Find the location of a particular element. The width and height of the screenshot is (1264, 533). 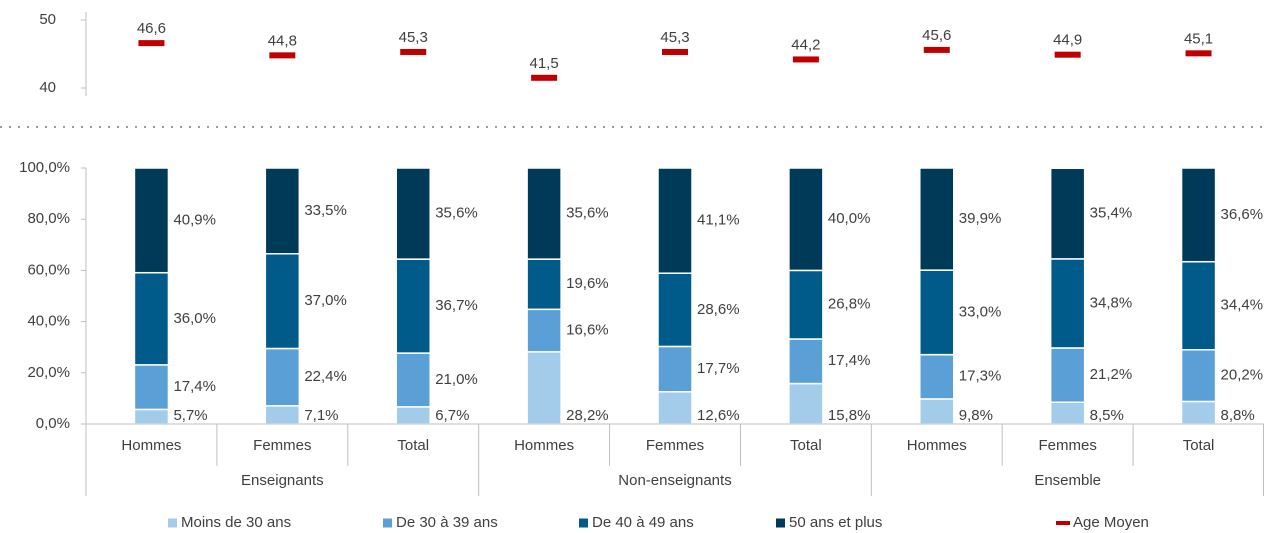

legend-label: Moins de 30 ans is located at coordinates (236, 522).